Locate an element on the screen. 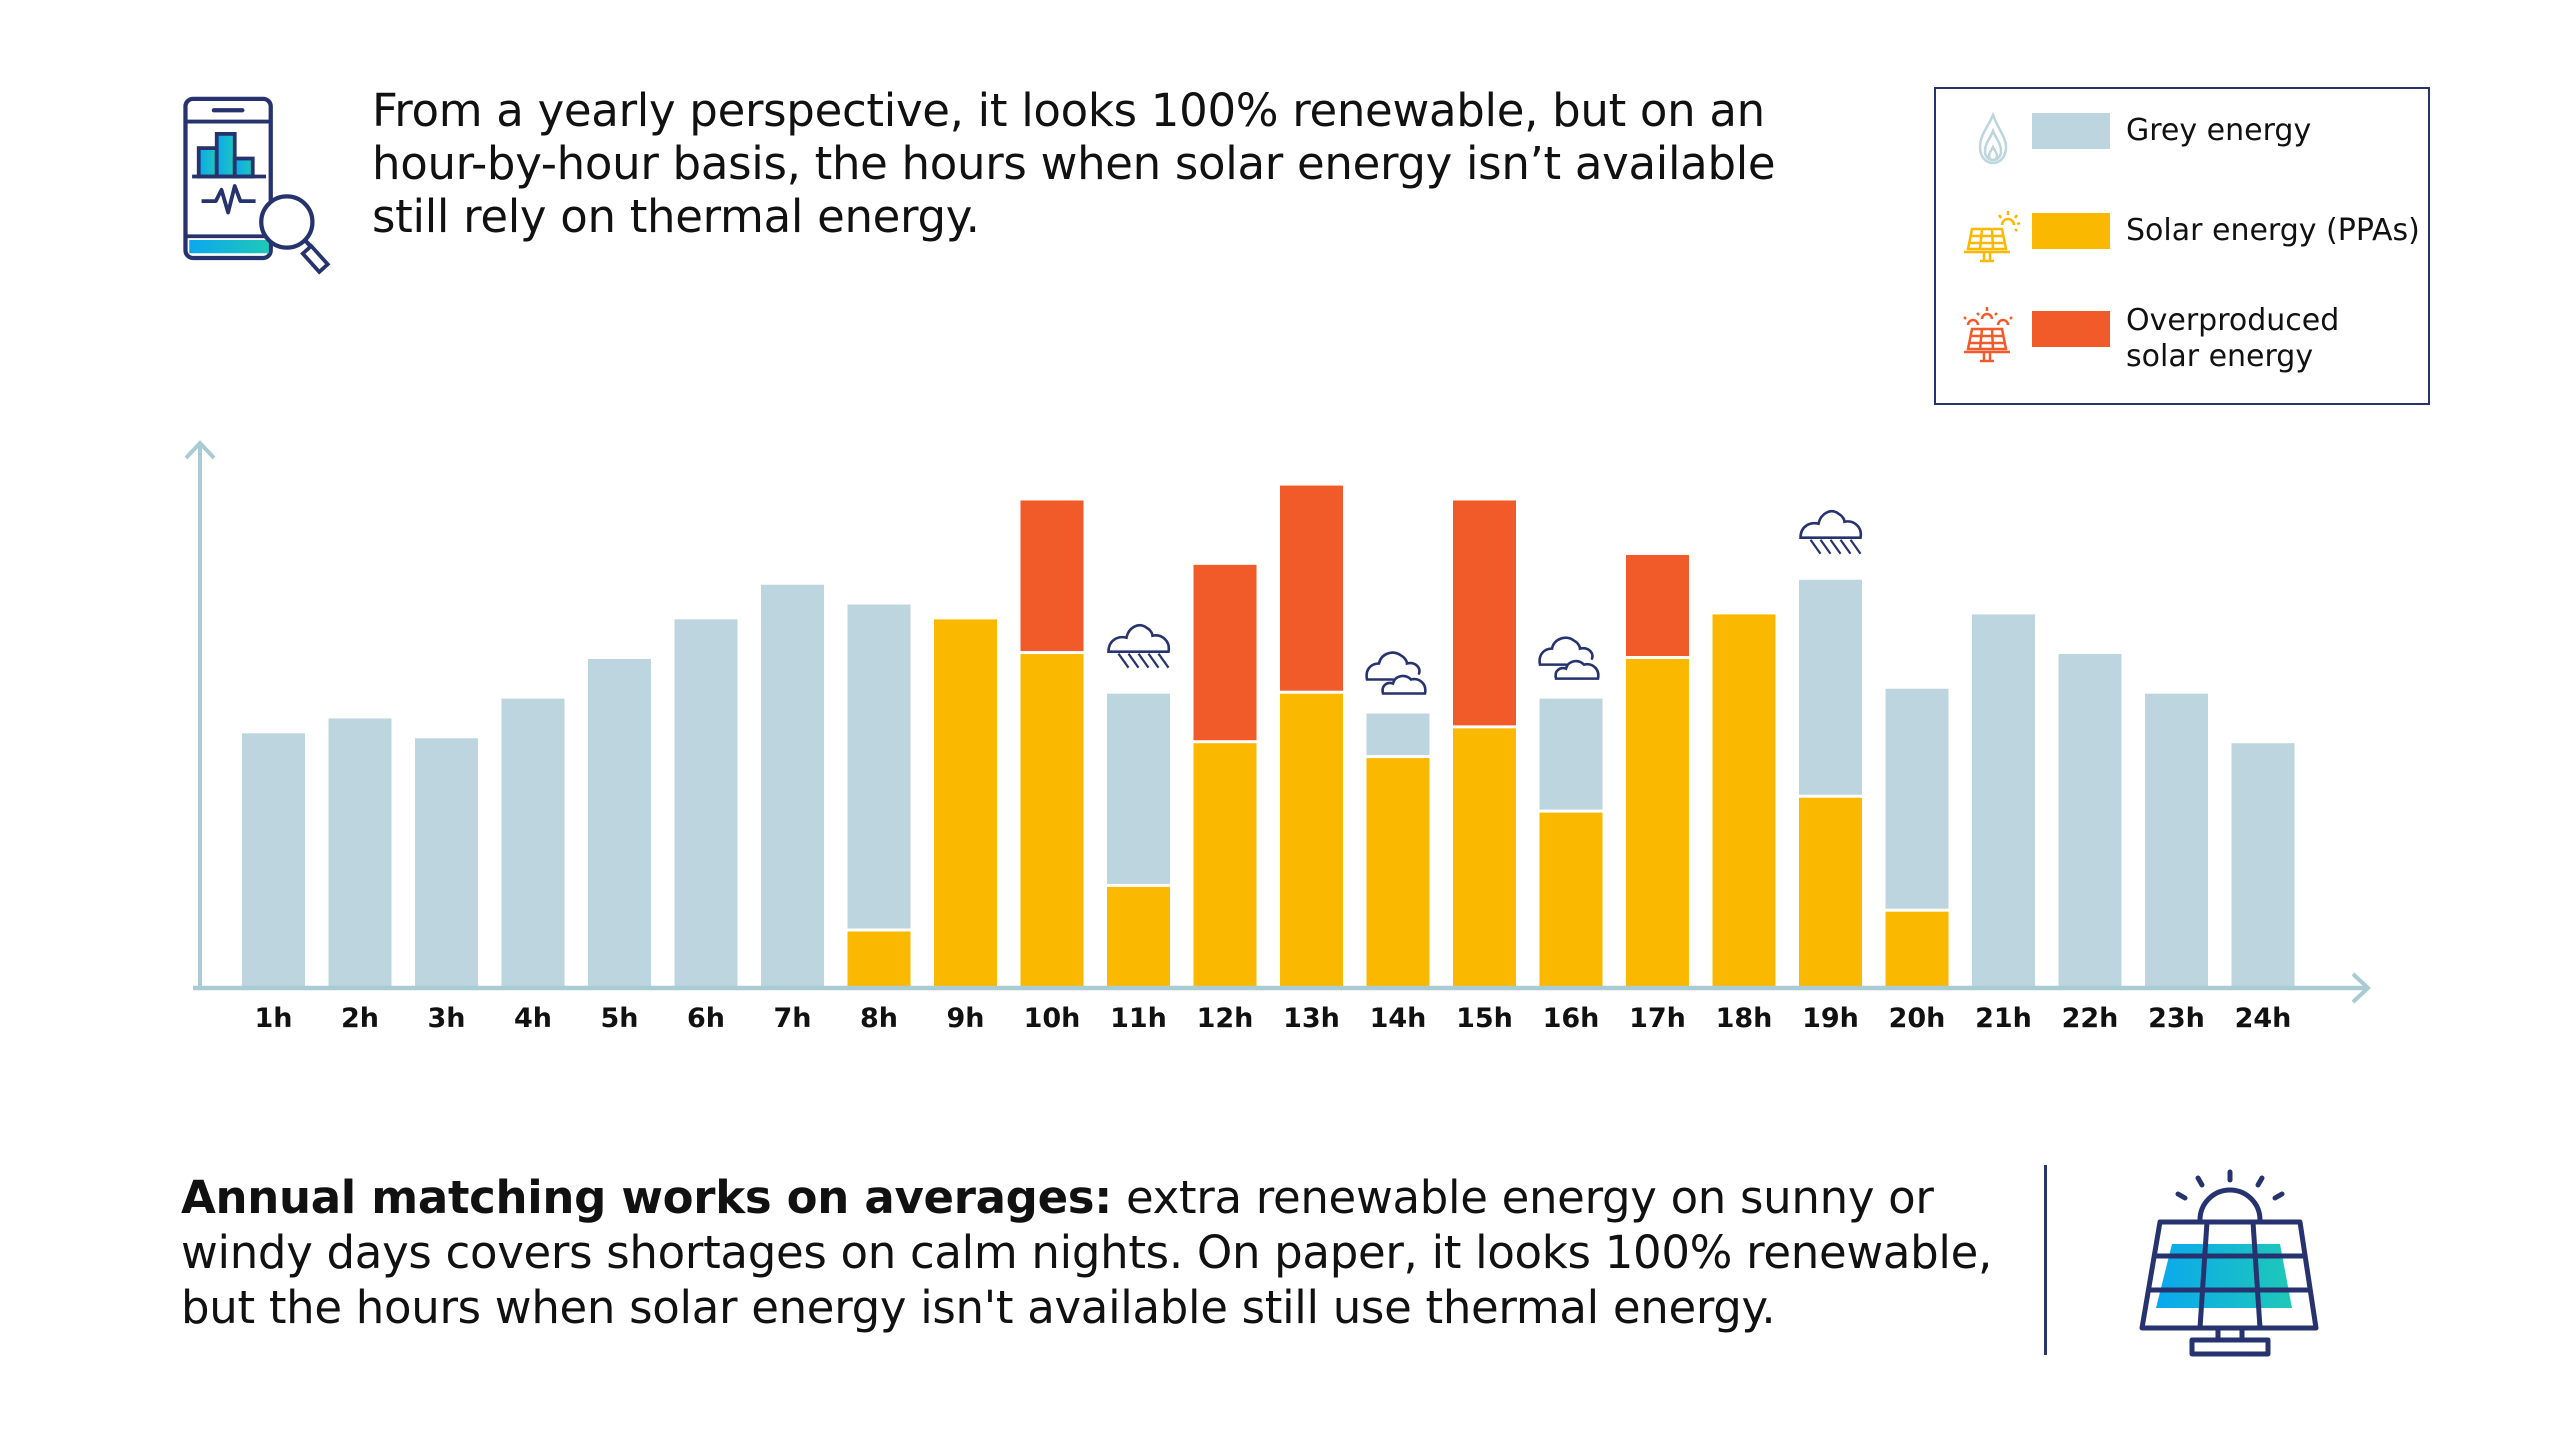 The width and height of the screenshot is (2560, 1439). bar-over-17h is located at coordinates (1657, 605).